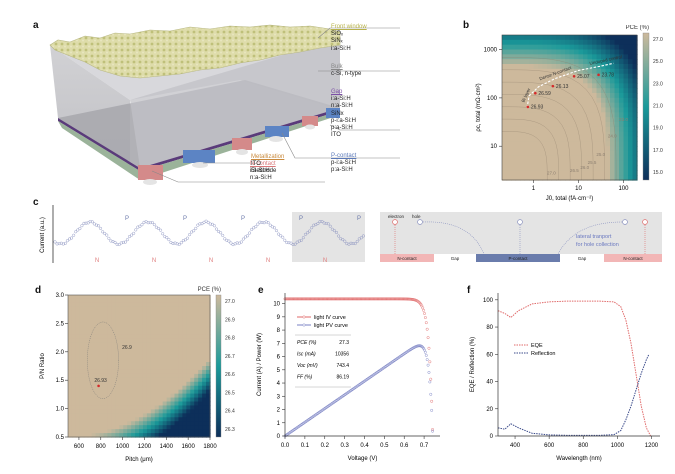  I want to click on y-tick-label: 0.5, so click(60, 438).